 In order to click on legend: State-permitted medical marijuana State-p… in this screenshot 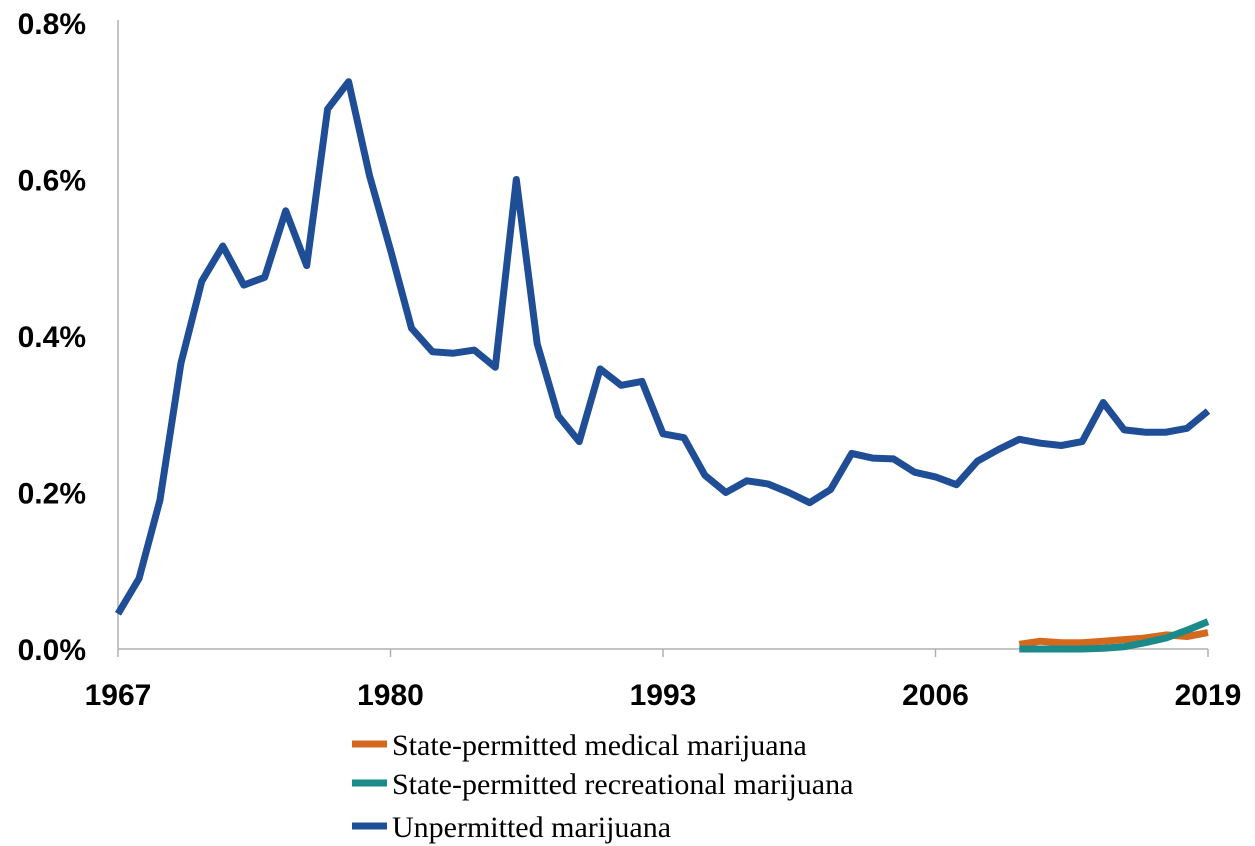, I will do `click(602, 786)`.